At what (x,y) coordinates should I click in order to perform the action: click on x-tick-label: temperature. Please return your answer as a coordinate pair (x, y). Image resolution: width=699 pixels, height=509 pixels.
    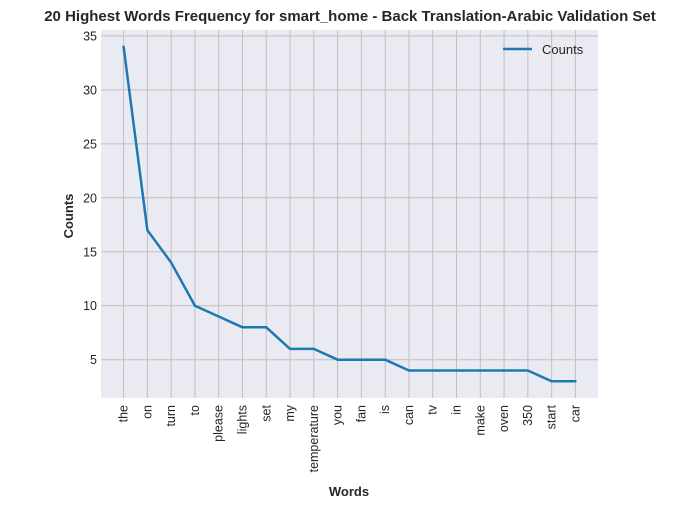
    Looking at the image, I should click on (314, 438).